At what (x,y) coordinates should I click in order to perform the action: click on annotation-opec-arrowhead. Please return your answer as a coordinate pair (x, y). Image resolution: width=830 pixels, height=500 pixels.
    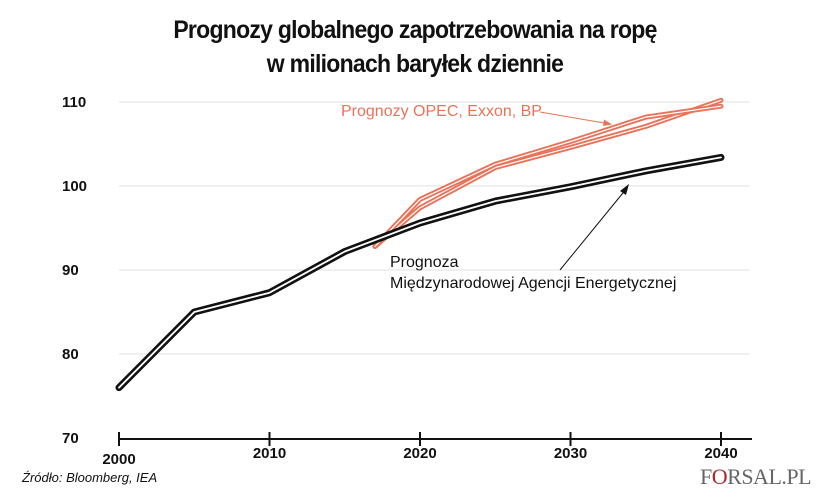
    Looking at the image, I should click on (607, 122).